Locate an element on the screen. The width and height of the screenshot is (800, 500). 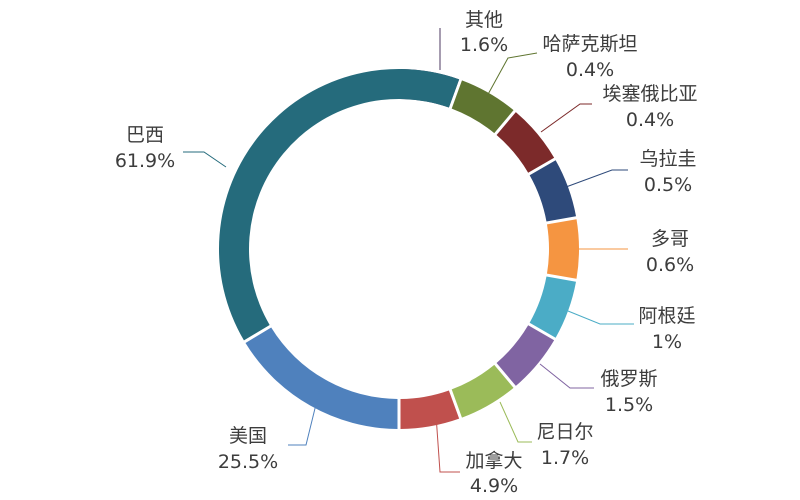
slice-value-label: 1.5% is located at coordinates (629, 405).